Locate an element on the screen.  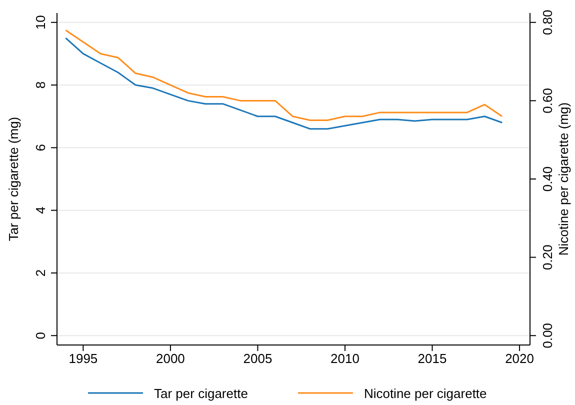
y-tick-label: 10 is located at coordinates (40, 22).